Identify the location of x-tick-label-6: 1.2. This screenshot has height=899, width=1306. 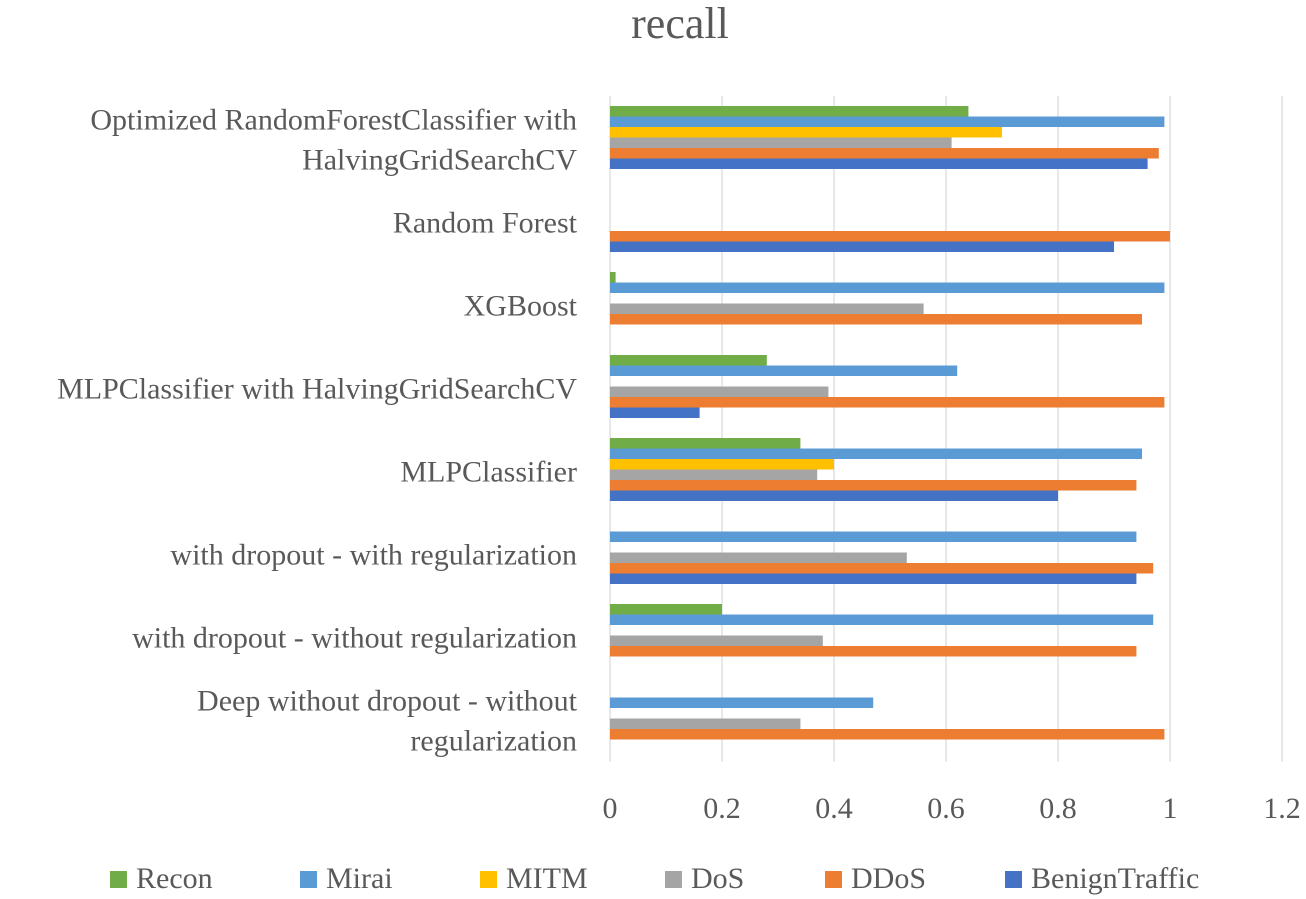
(1282, 808).